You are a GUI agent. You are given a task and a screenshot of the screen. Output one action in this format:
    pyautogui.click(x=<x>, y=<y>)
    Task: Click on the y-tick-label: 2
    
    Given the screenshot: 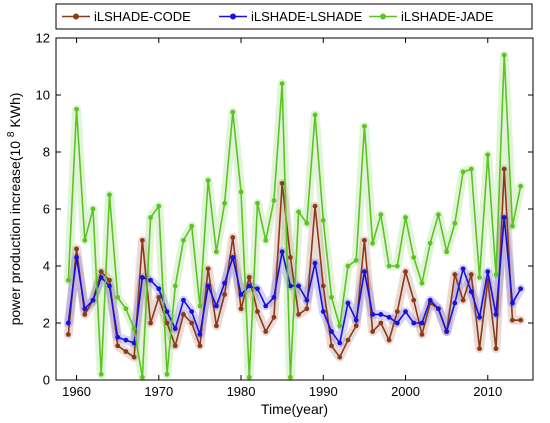 What is the action you would take?
    pyautogui.click(x=46, y=323)
    